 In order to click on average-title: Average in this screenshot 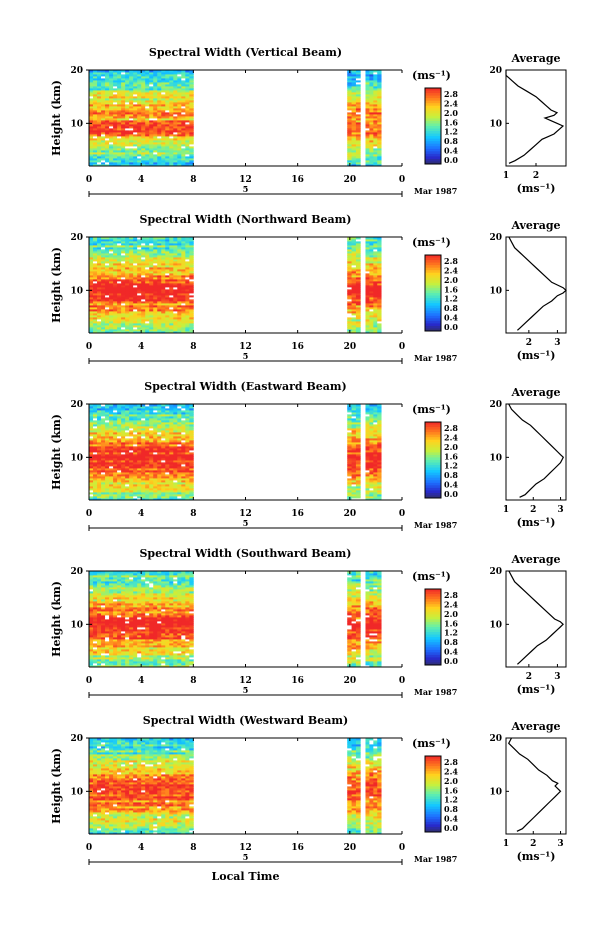, I will do `click(535, 58)`.